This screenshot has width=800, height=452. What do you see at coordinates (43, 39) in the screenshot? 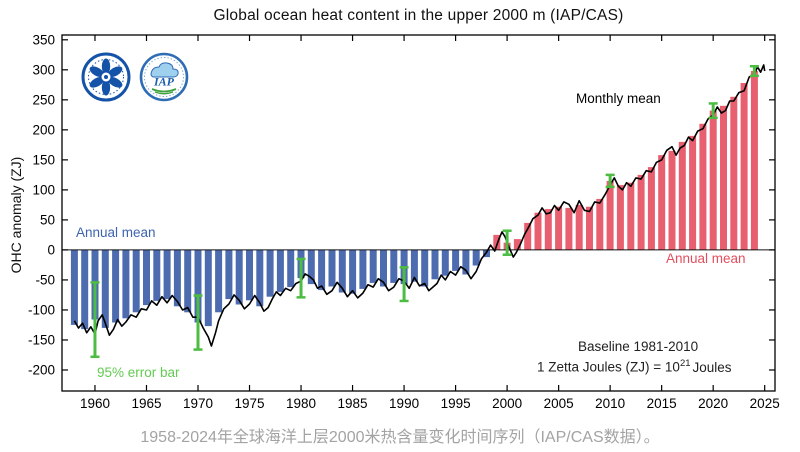
I see `y-tick-label: 350` at bounding box center [43, 39].